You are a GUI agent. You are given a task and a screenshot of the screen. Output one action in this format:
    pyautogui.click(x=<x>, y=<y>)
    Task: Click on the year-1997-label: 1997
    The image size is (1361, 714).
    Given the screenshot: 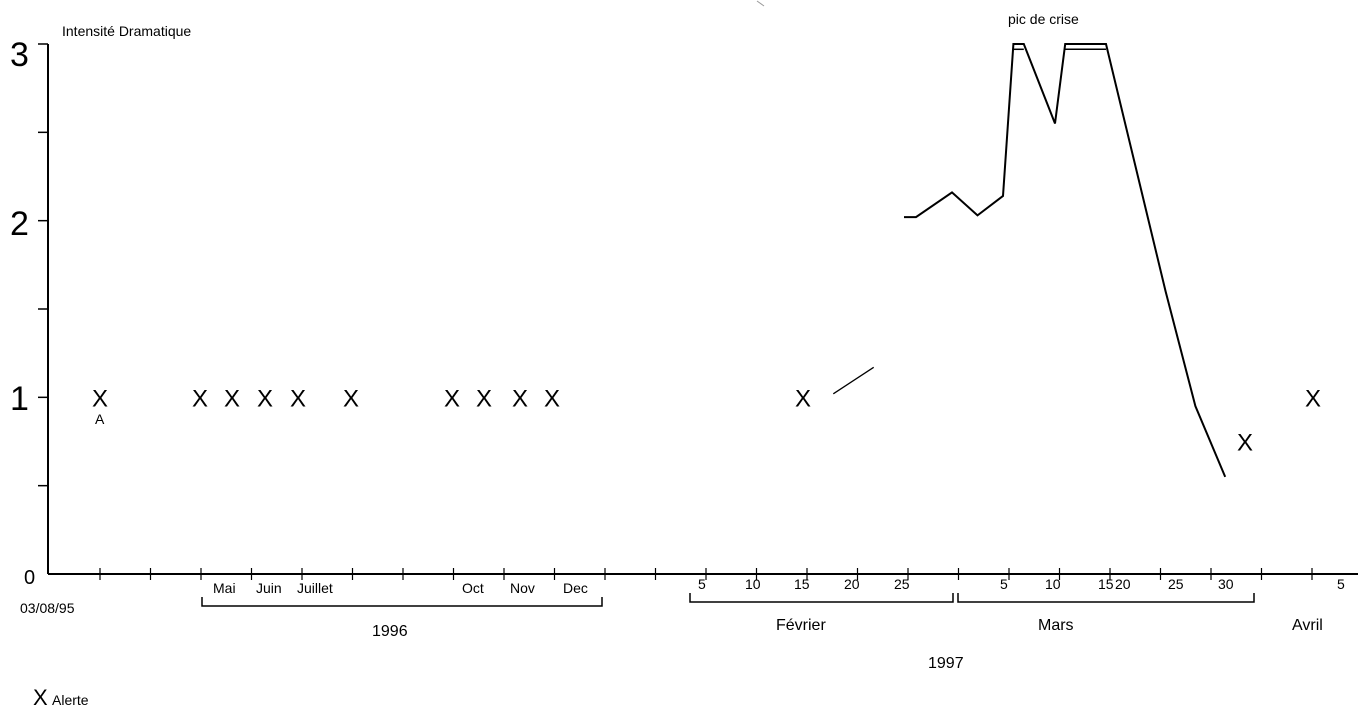 What is the action you would take?
    pyautogui.click(x=946, y=663)
    